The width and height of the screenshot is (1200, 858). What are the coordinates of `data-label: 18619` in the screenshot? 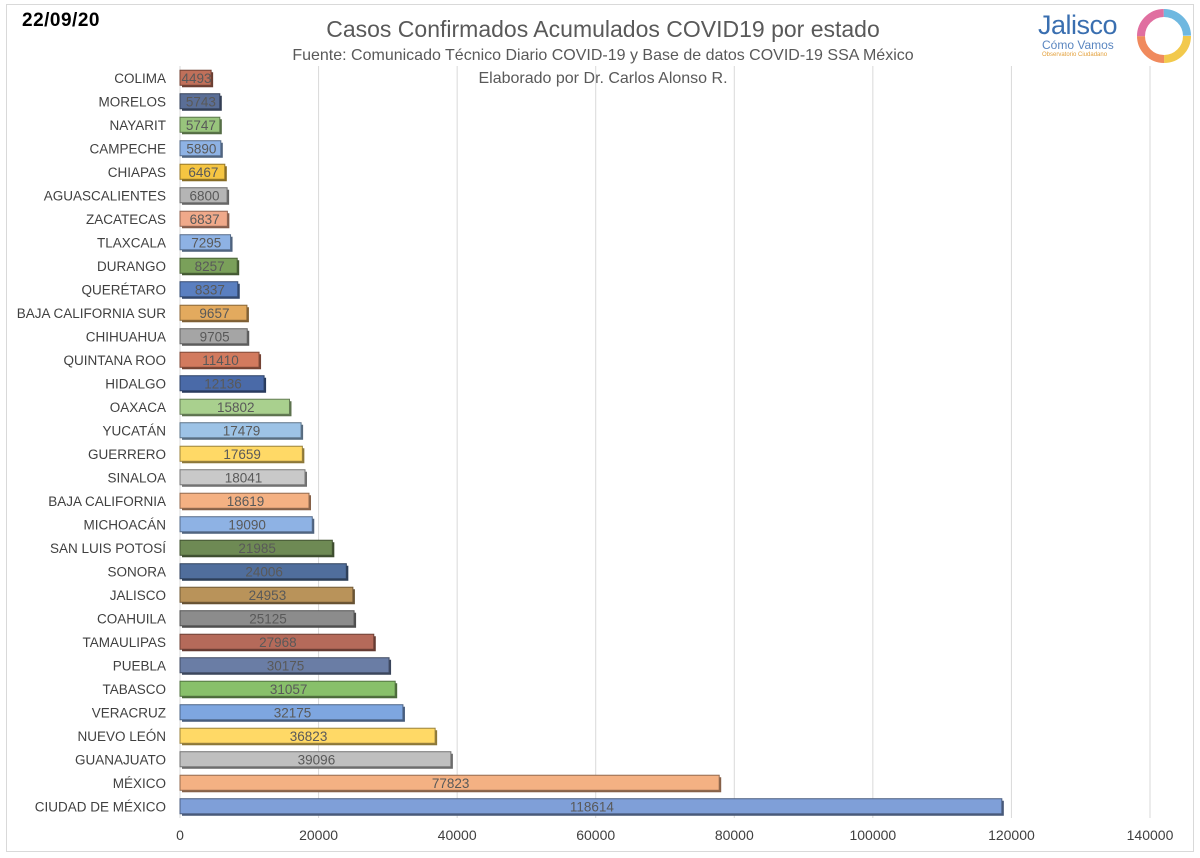 It's located at (246, 501).